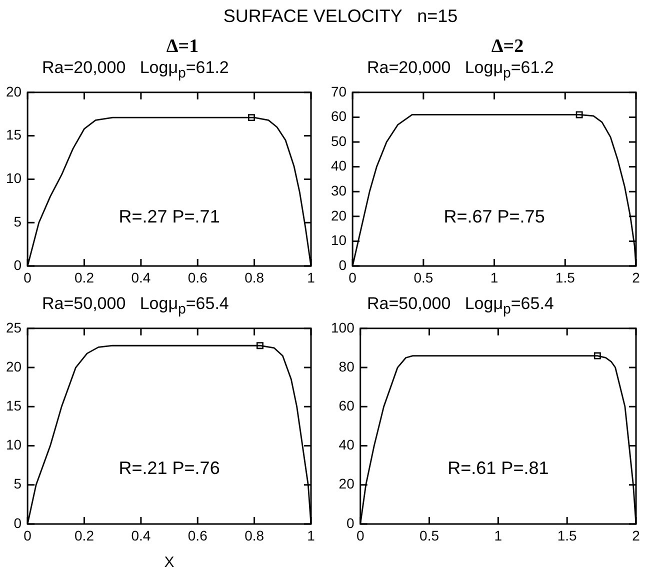 The image size is (651, 576). Describe the element at coordinates (346, 366) in the screenshot. I see `y-tick-label: 80` at that location.